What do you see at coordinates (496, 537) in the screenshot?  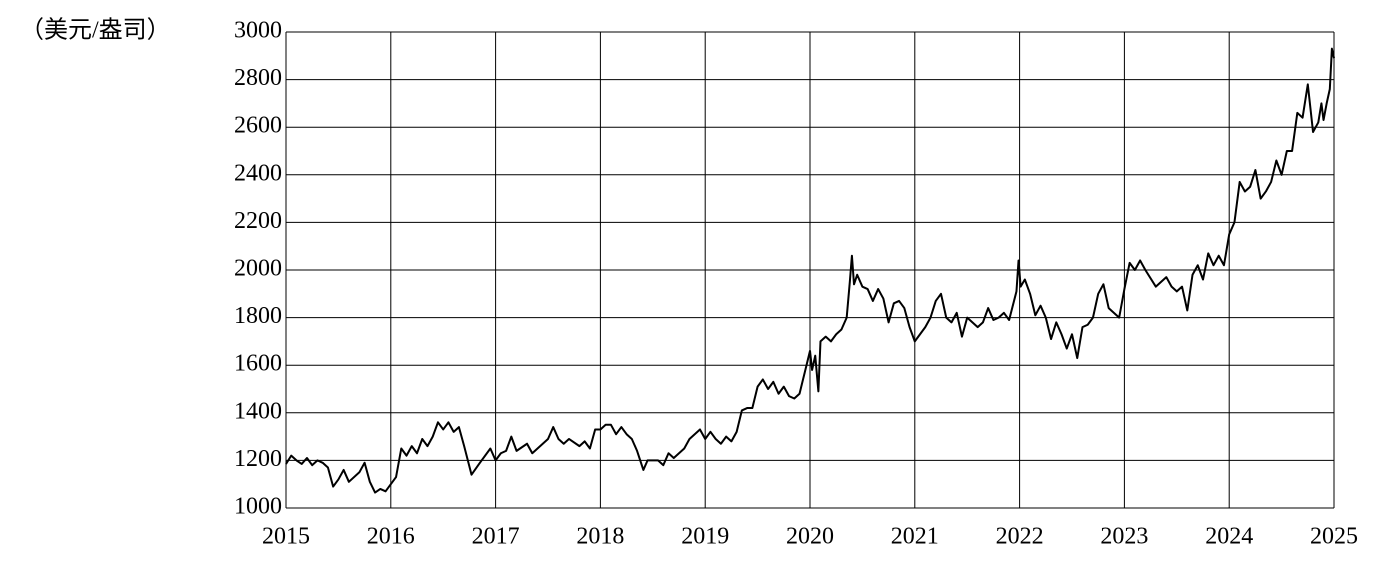 I see `x-tick-label: 2017` at bounding box center [496, 537].